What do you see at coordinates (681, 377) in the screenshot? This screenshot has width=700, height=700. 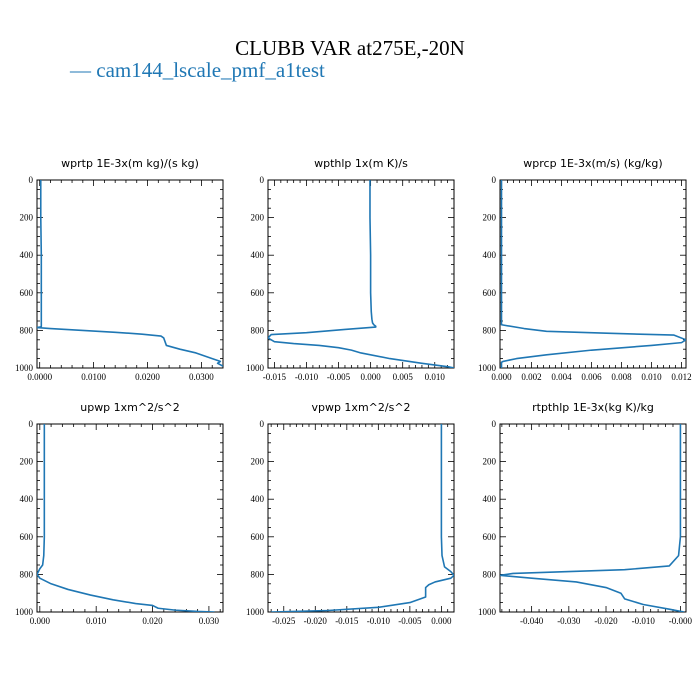 I see `x-tick-label: 0.012` at bounding box center [681, 377].